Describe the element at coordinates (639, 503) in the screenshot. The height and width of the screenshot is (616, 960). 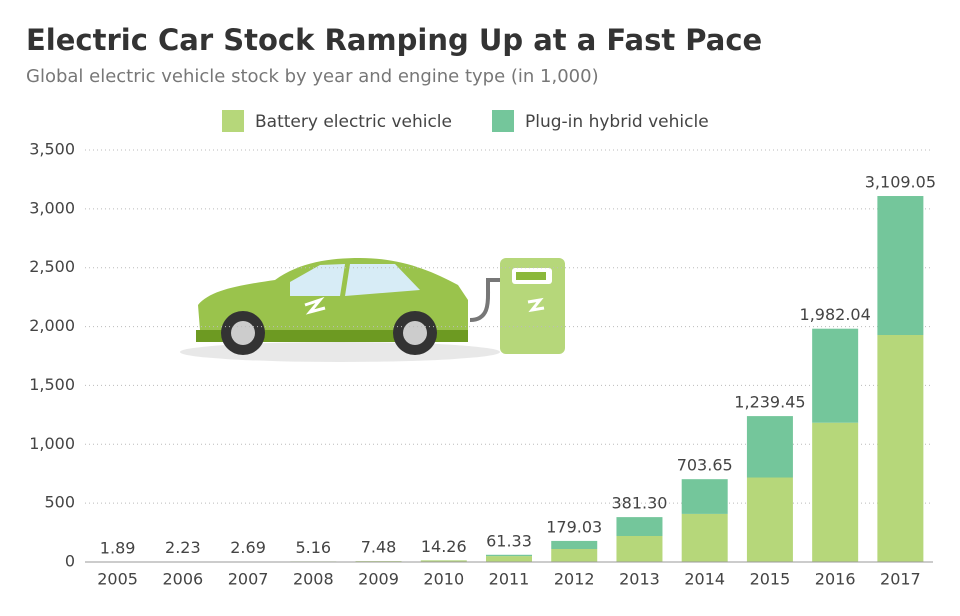
I see `total-label: 381.30` at that location.